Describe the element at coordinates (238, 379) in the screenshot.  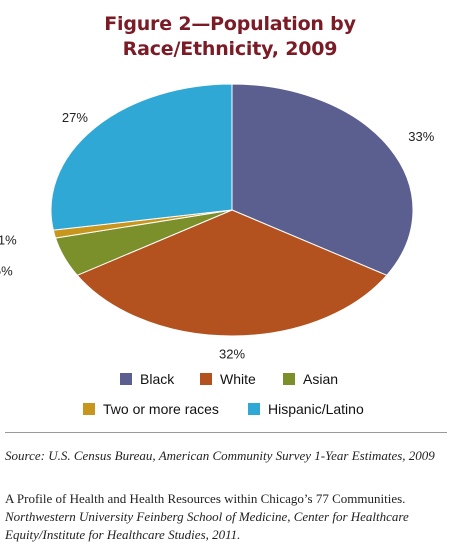
I see `legend-label-white: White` at that location.